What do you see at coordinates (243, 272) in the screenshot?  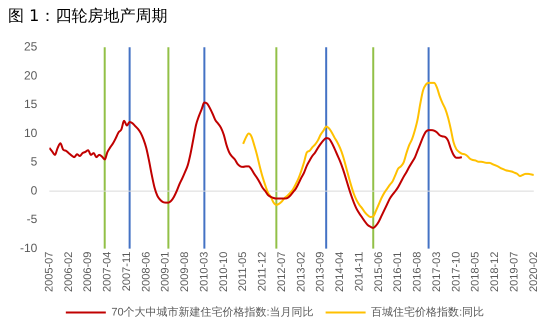 I see `x-tick-label: 2011-05` at bounding box center [243, 272].